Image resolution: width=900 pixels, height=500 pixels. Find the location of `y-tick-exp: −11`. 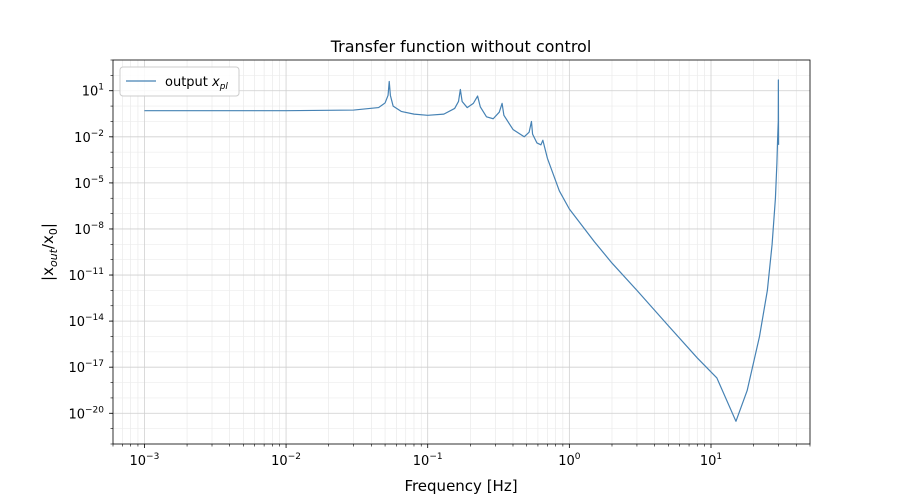

y-tick-exp: −11 is located at coordinates (94, 272).